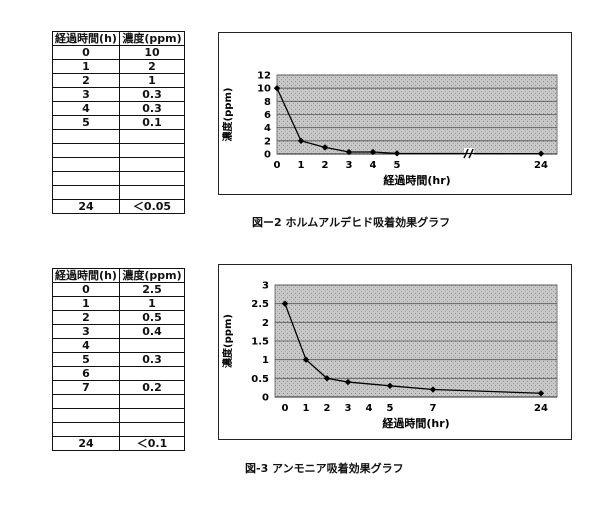  Describe the element at coordinates (324, 468) in the screenshot. I see `ammonia-figure-caption: 図-3 アンモニア吸着効果グラフ` at that location.